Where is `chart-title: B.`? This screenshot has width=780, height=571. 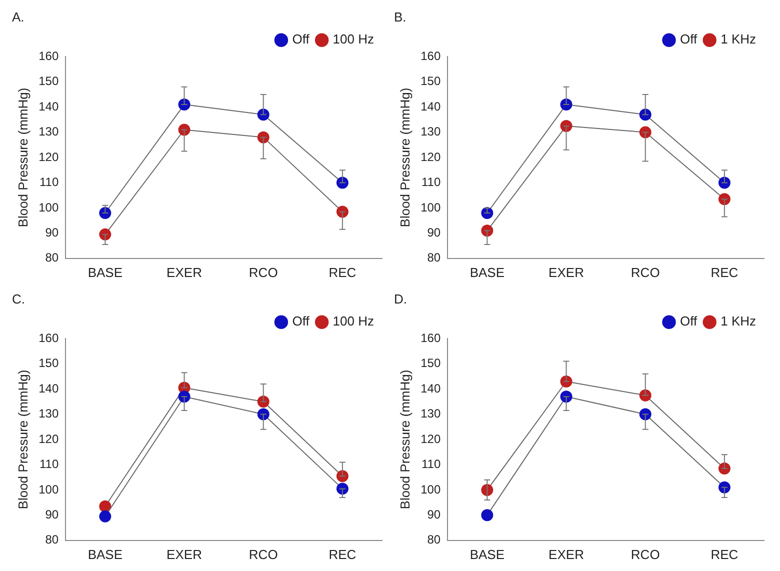 chart-title: B. is located at coordinates (400, 16).